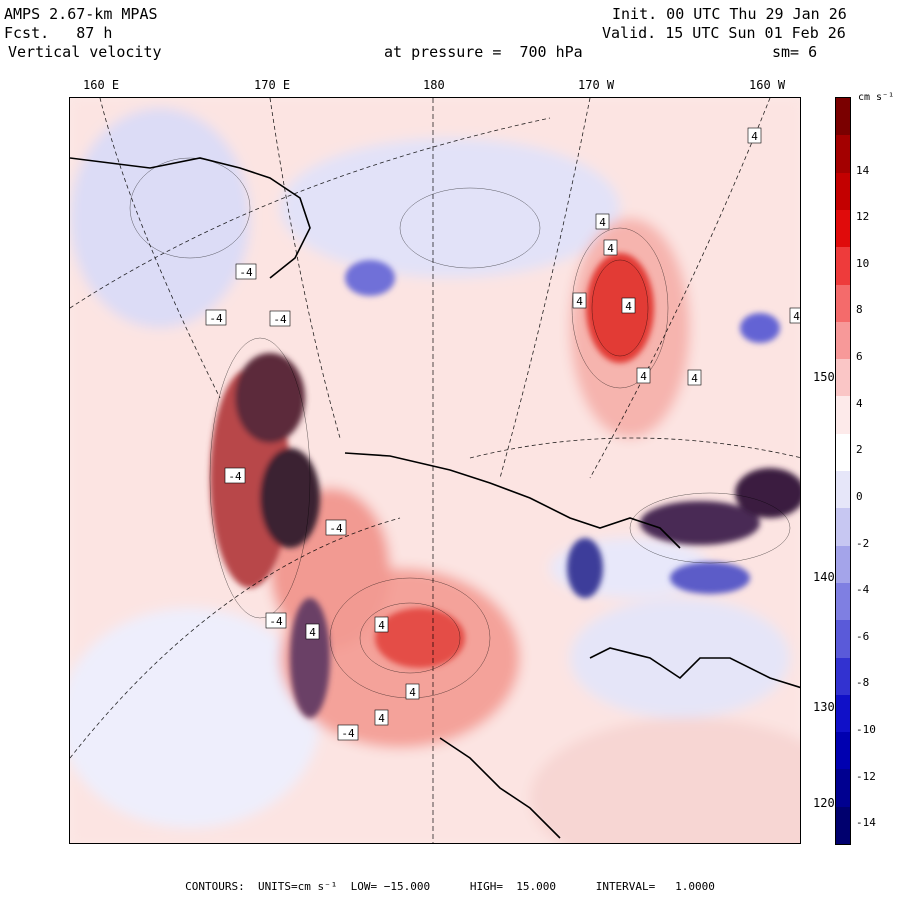 The image size is (900, 900). What do you see at coordinates (859, 496) in the screenshot?
I see `colorbar-tick-label: 0` at bounding box center [859, 496].